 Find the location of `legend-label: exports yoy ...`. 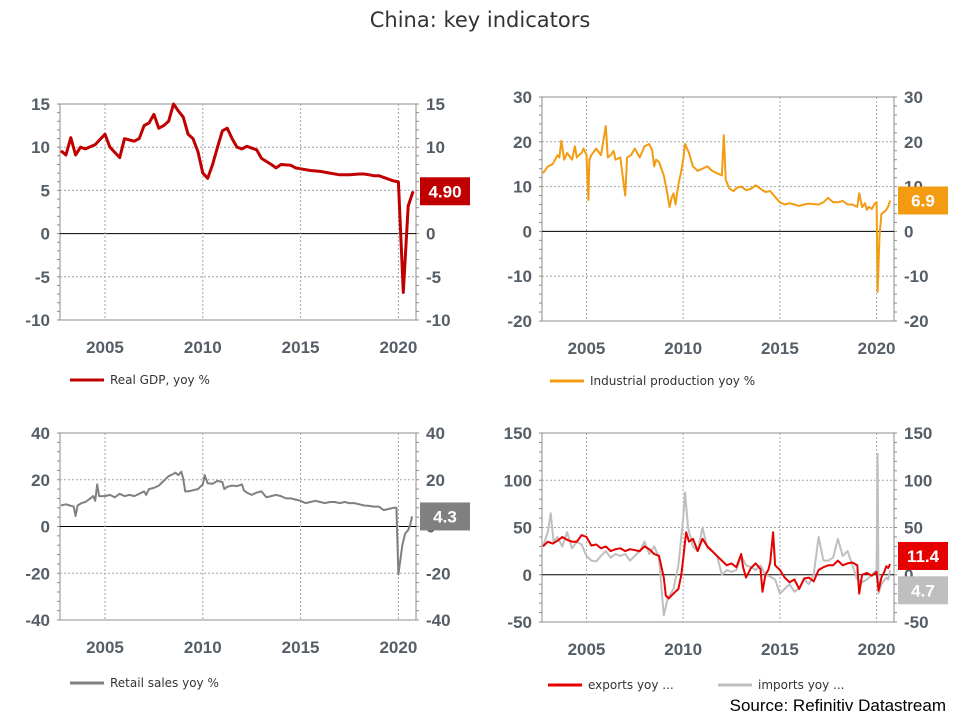

legend-label: exports yoy ... is located at coordinates (631, 685).